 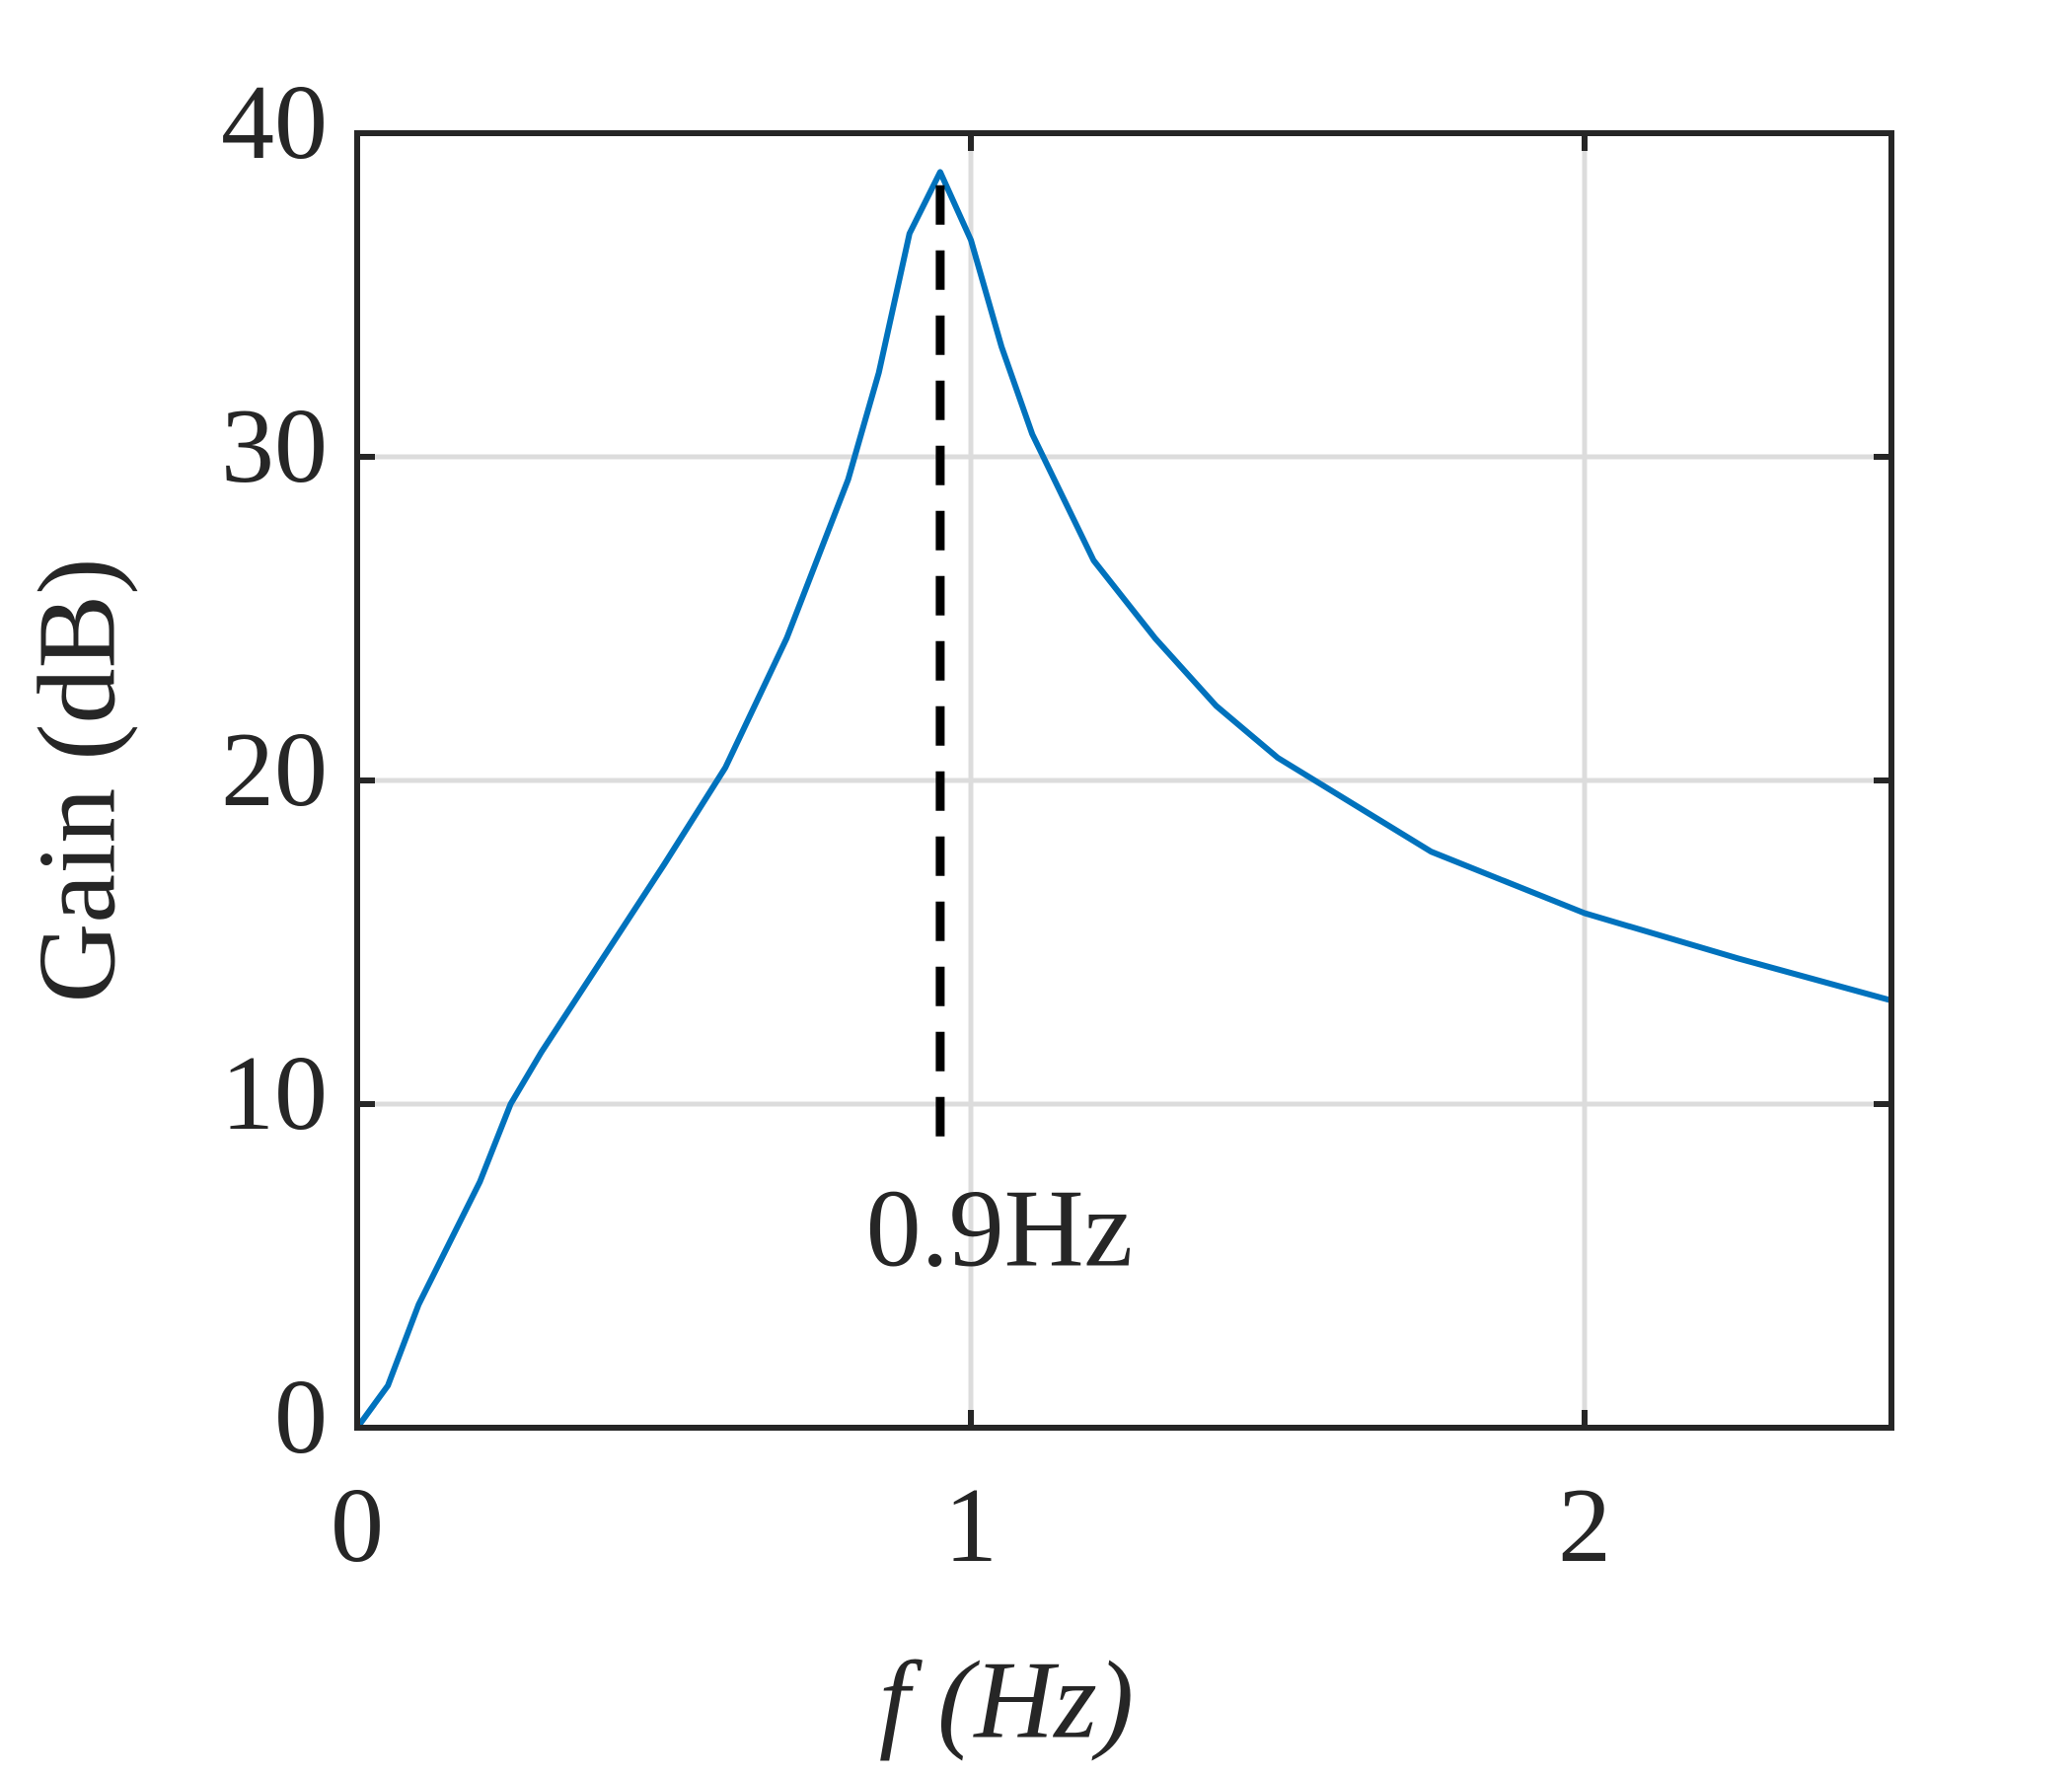 I want to click on y-tick-label: 30, so click(x=274, y=447).